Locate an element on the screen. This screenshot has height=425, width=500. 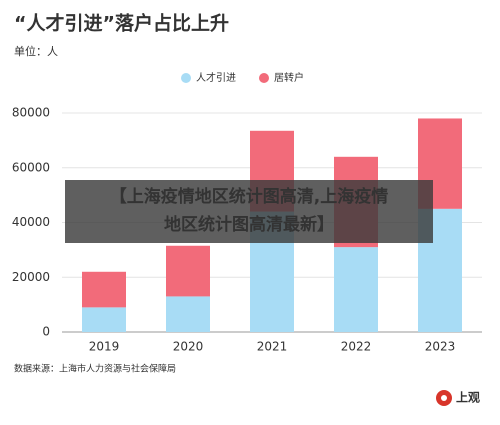
x-tick-label: 2023 is located at coordinates (440, 347).